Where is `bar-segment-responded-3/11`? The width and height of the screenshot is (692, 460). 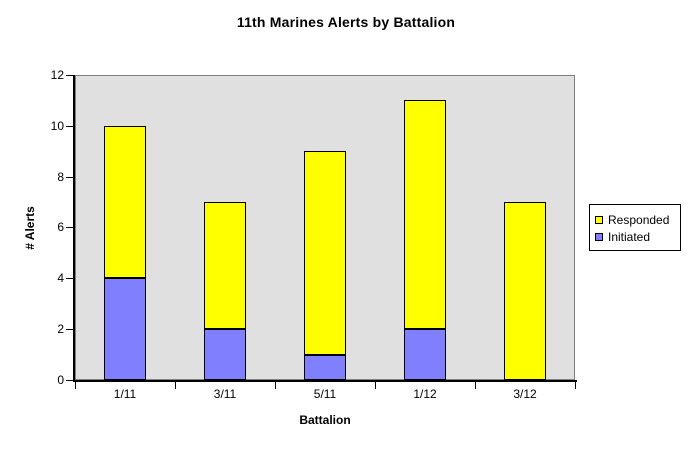 bar-segment-responded-3/11 is located at coordinates (225, 265).